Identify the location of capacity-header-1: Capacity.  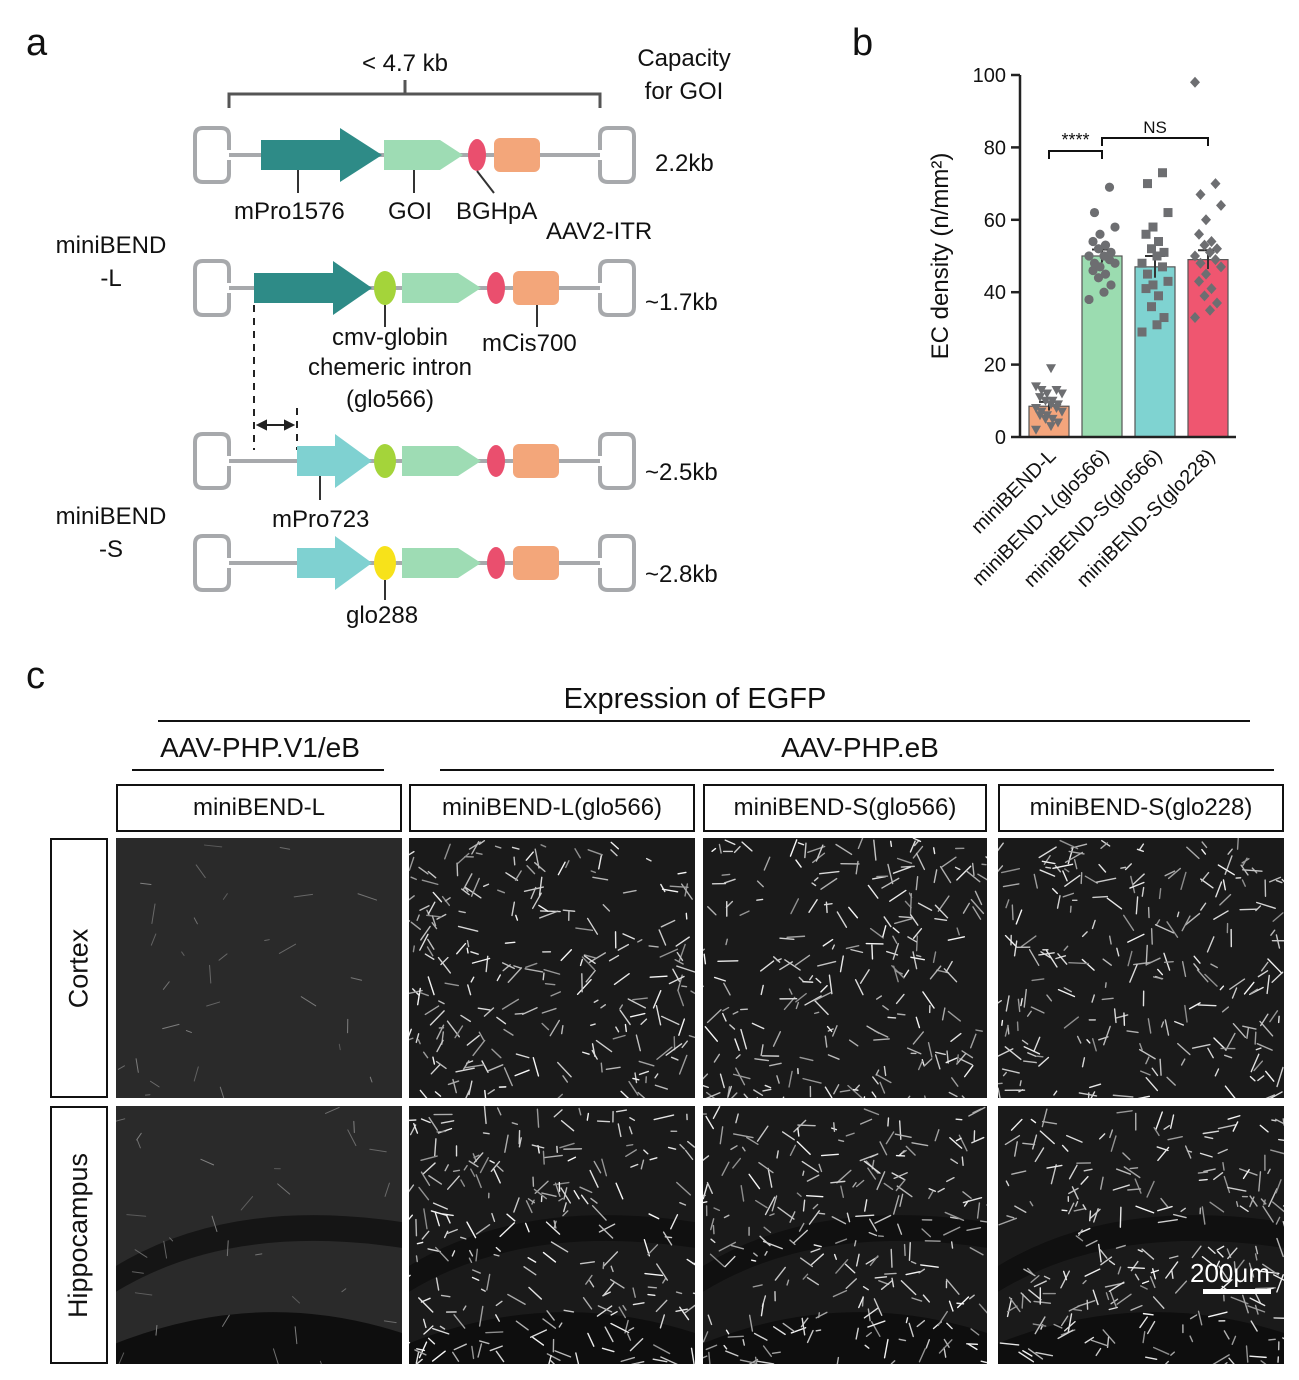
(684, 58).